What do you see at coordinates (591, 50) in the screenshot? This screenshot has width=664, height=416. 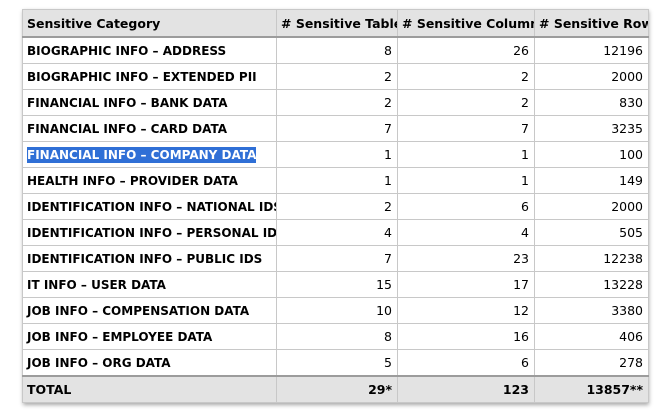 I see `cell-rows: 12196` at bounding box center [591, 50].